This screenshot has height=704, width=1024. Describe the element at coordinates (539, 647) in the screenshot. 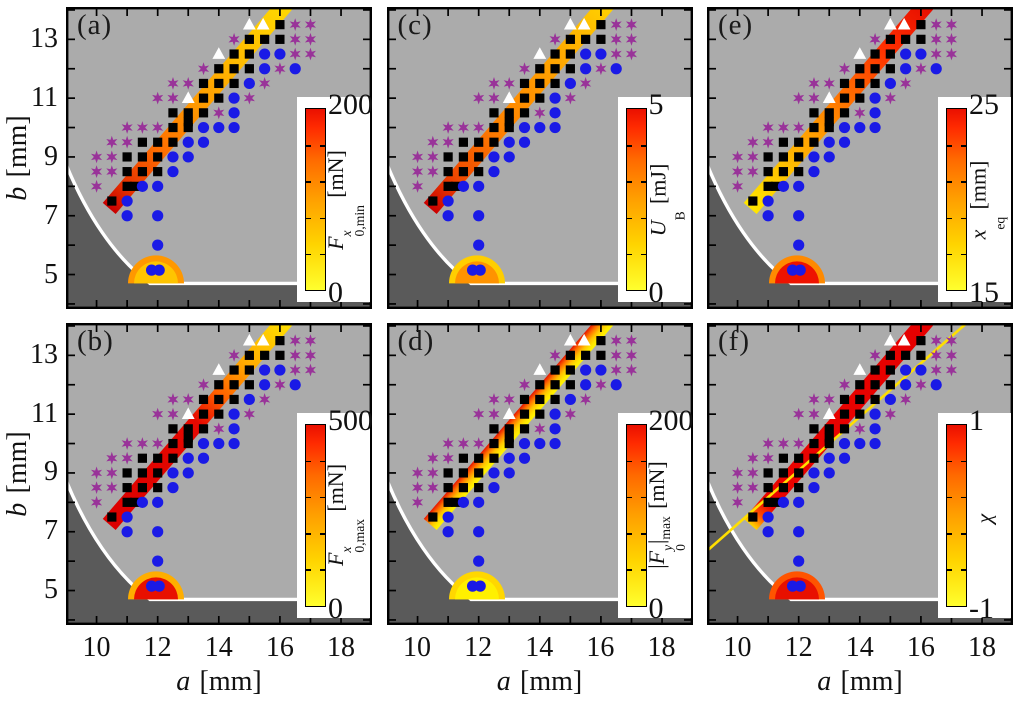

I see `x-tick-label: 14` at that location.